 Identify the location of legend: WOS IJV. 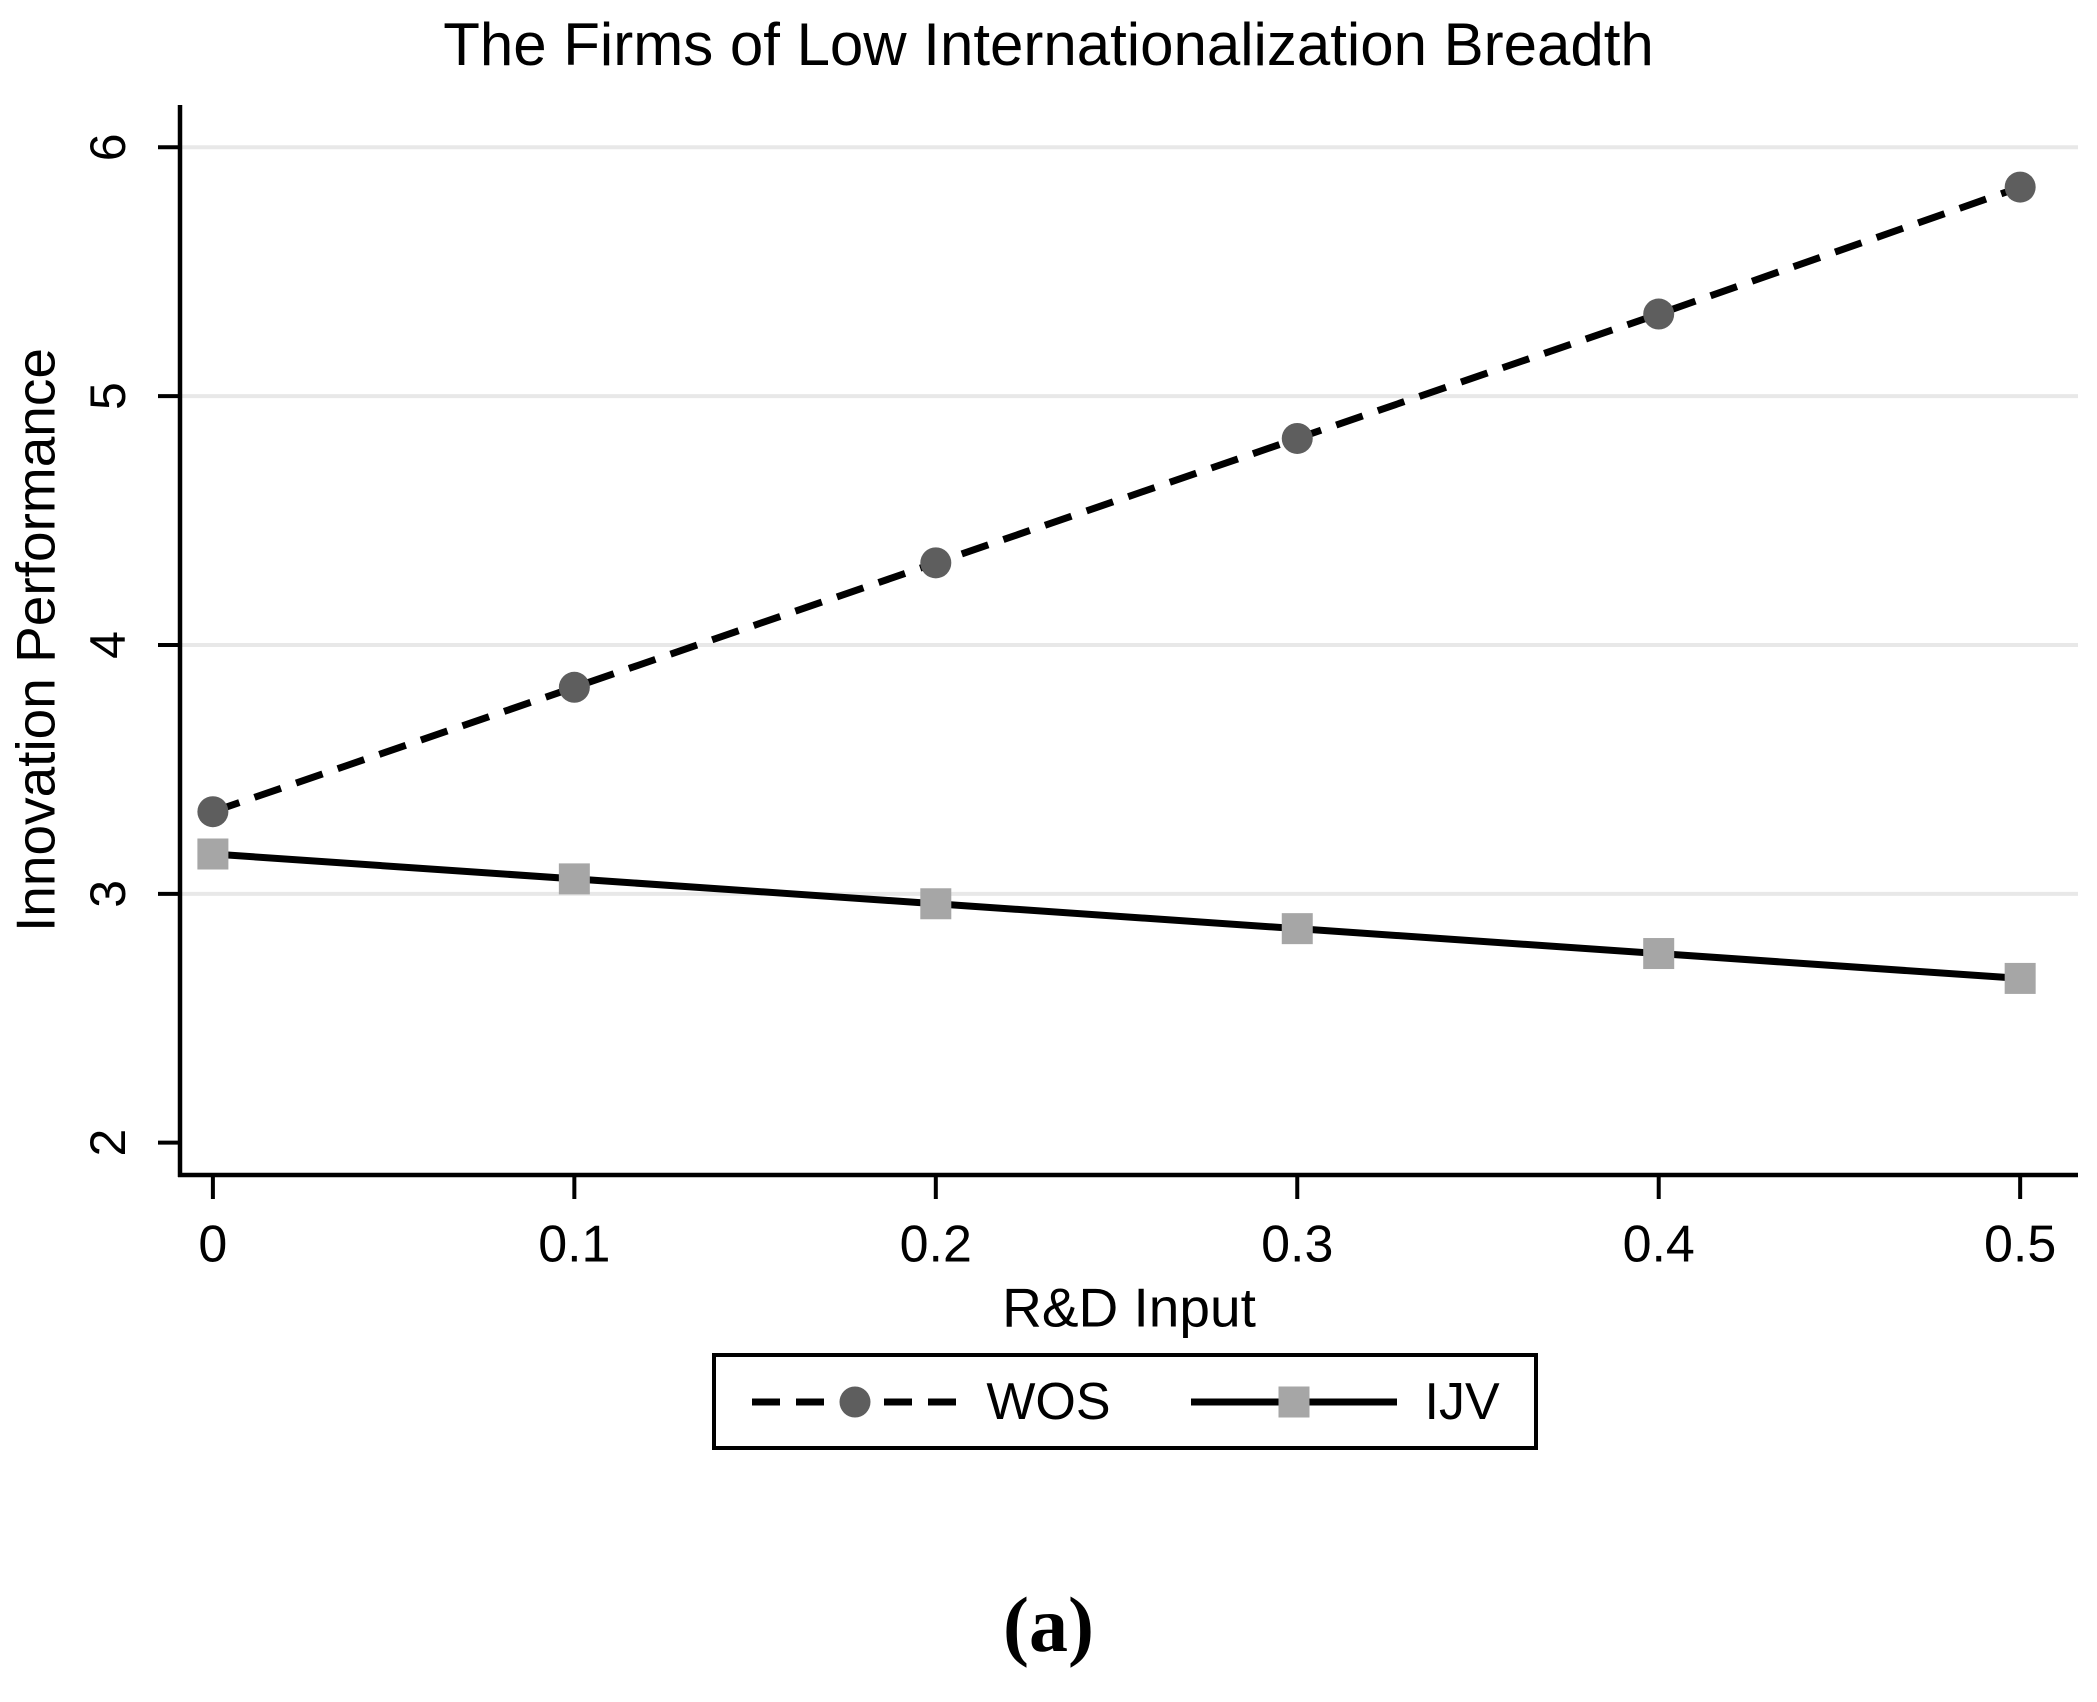
(1125, 1401).